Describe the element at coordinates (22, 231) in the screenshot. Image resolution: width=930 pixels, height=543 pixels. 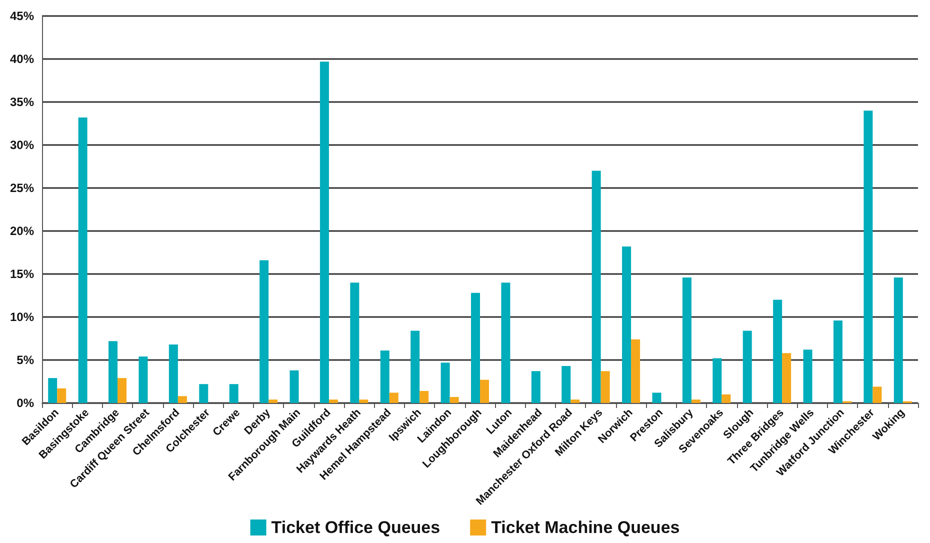
I see `y-tick-label: 20%` at that location.